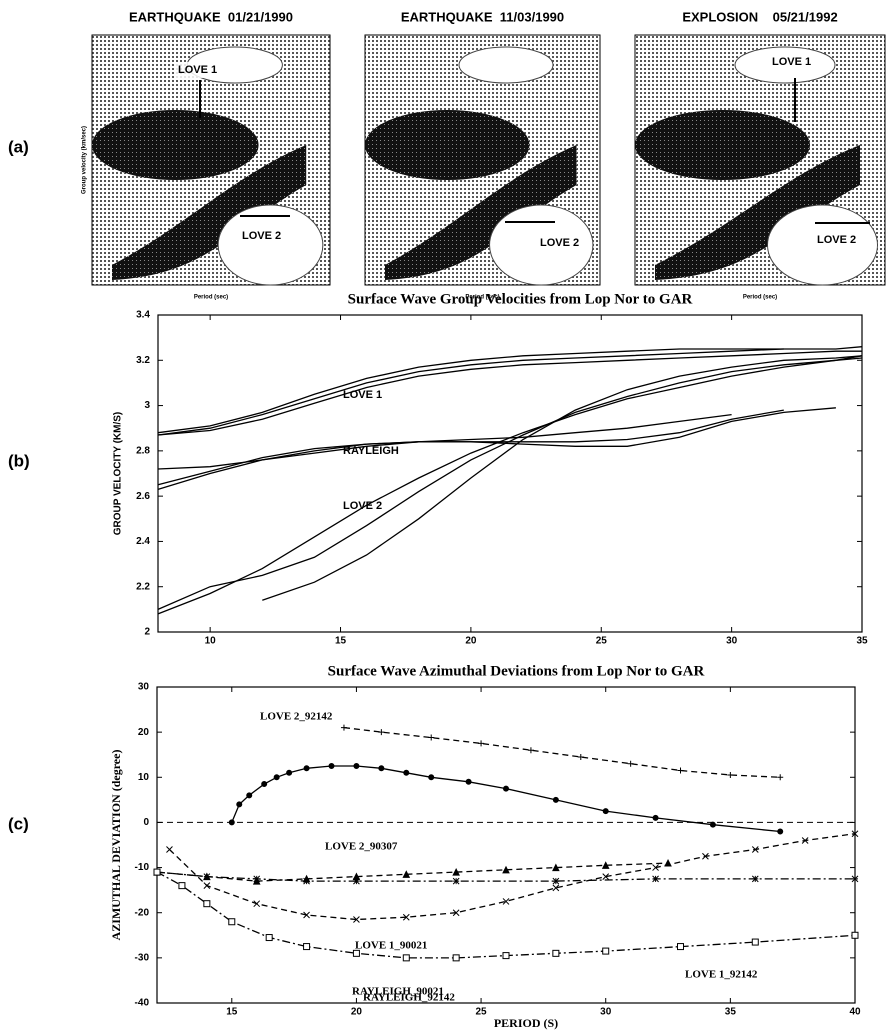  What do you see at coordinates (143, 496) in the screenshot?
I see `y-tick-label: 2.6` at bounding box center [143, 496].